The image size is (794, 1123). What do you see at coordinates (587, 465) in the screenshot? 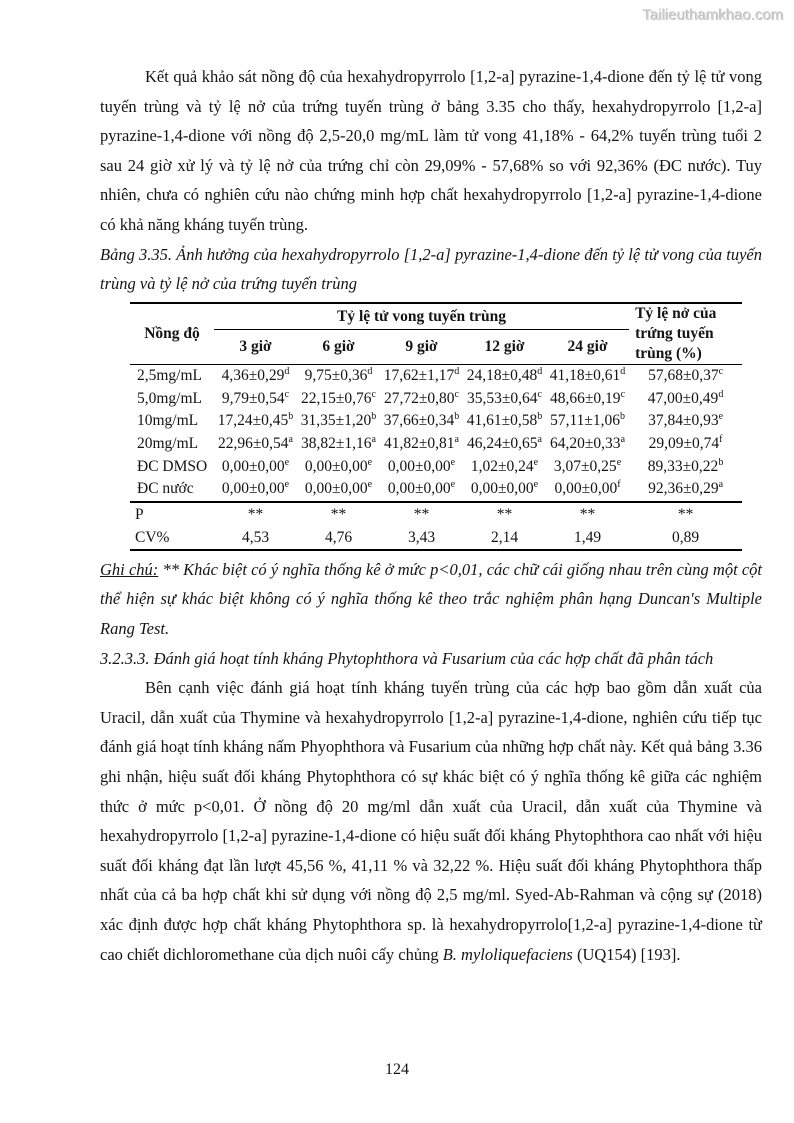
I see `data-cell: 3,07±0,25e` at bounding box center [587, 465].